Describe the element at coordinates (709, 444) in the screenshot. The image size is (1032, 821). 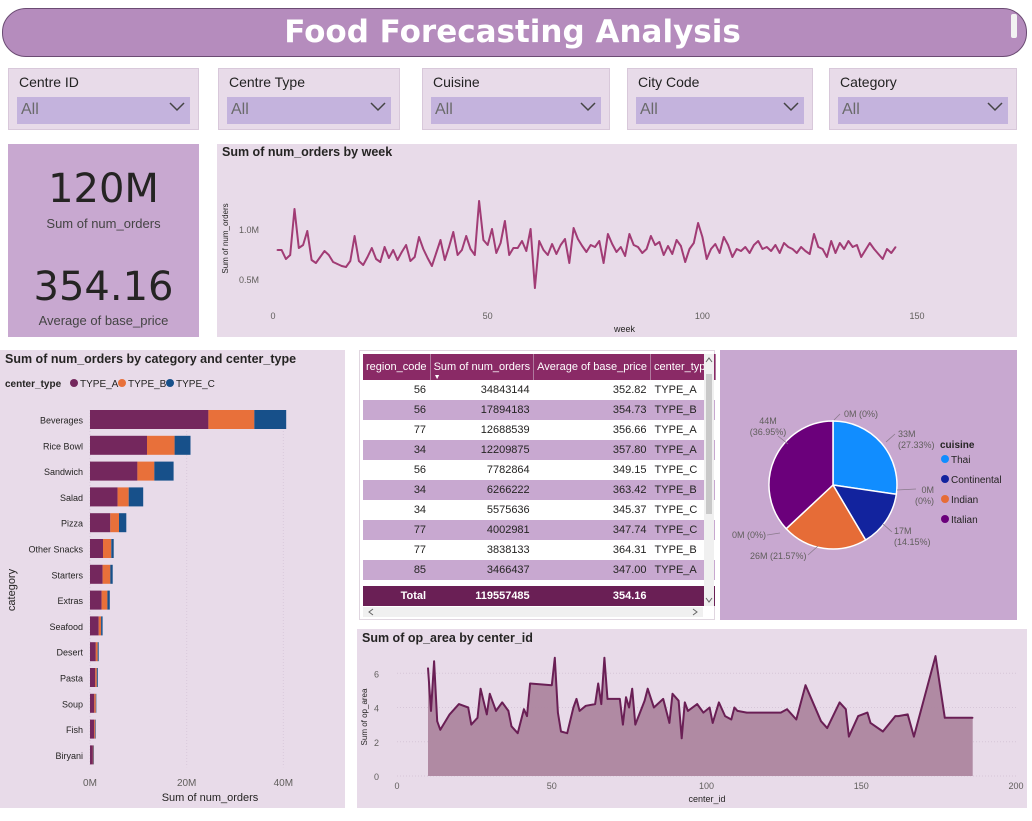
I see `scroll-thumb` at that location.